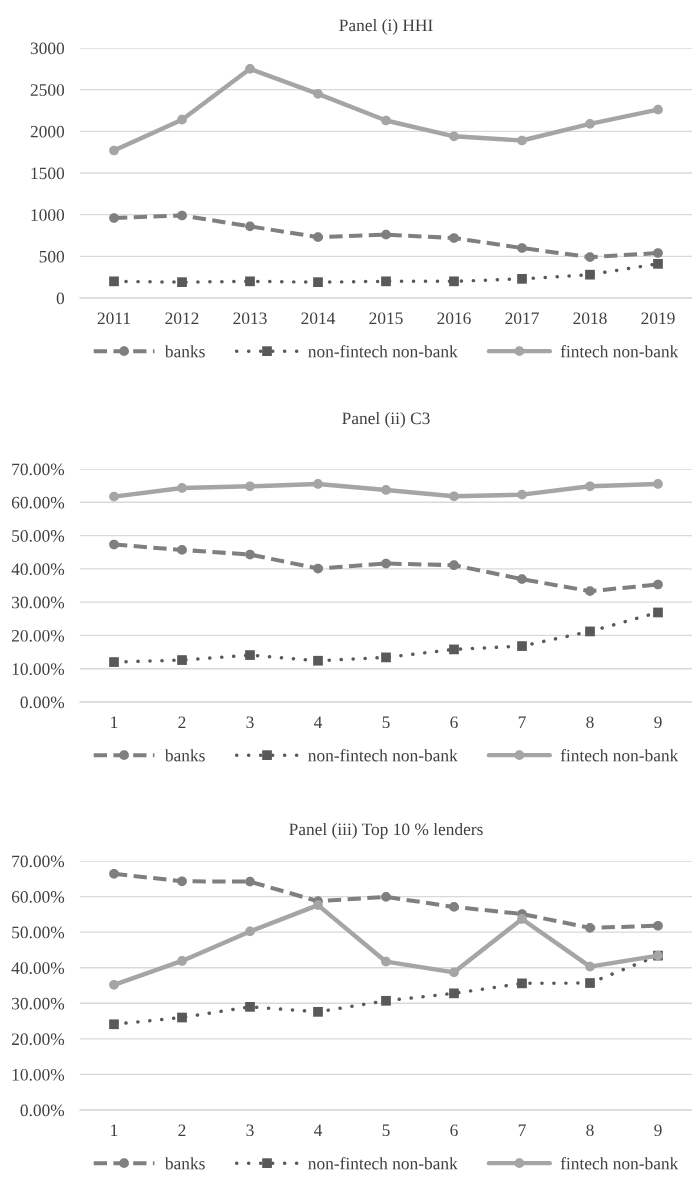 This screenshot has width=692, height=1184. What do you see at coordinates (60, 298) in the screenshot?
I see `y-tick-label: 0` at bounding box center [60, 298].